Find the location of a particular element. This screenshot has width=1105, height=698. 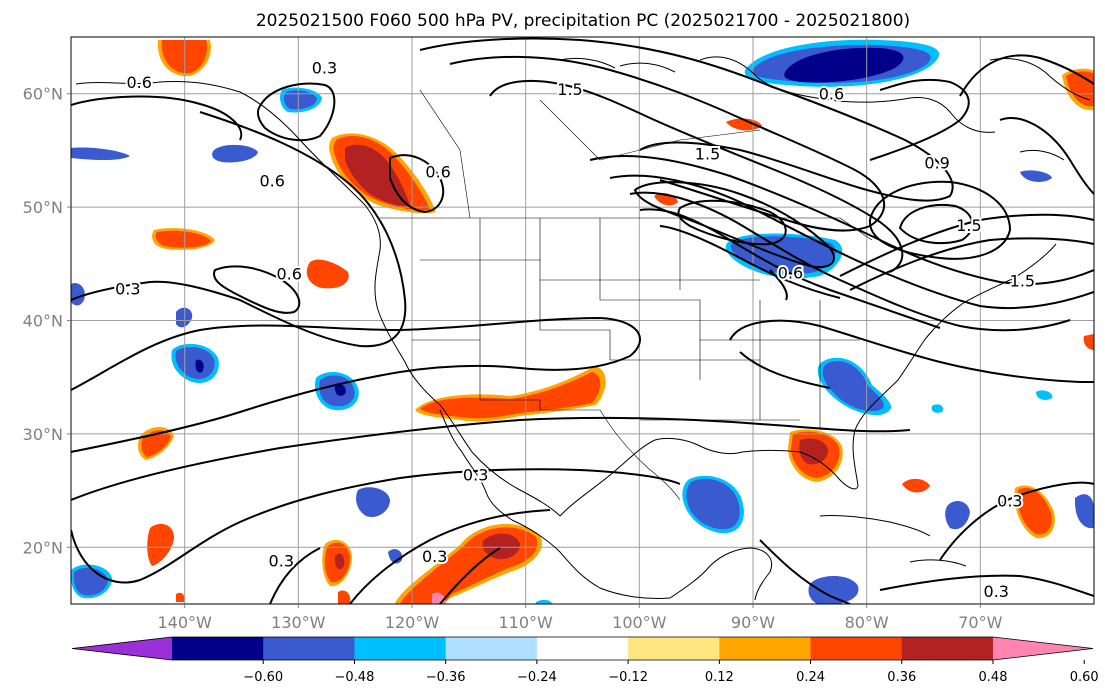

colorbar-tick-label: −0.36 is located at coordinates (446, 677).